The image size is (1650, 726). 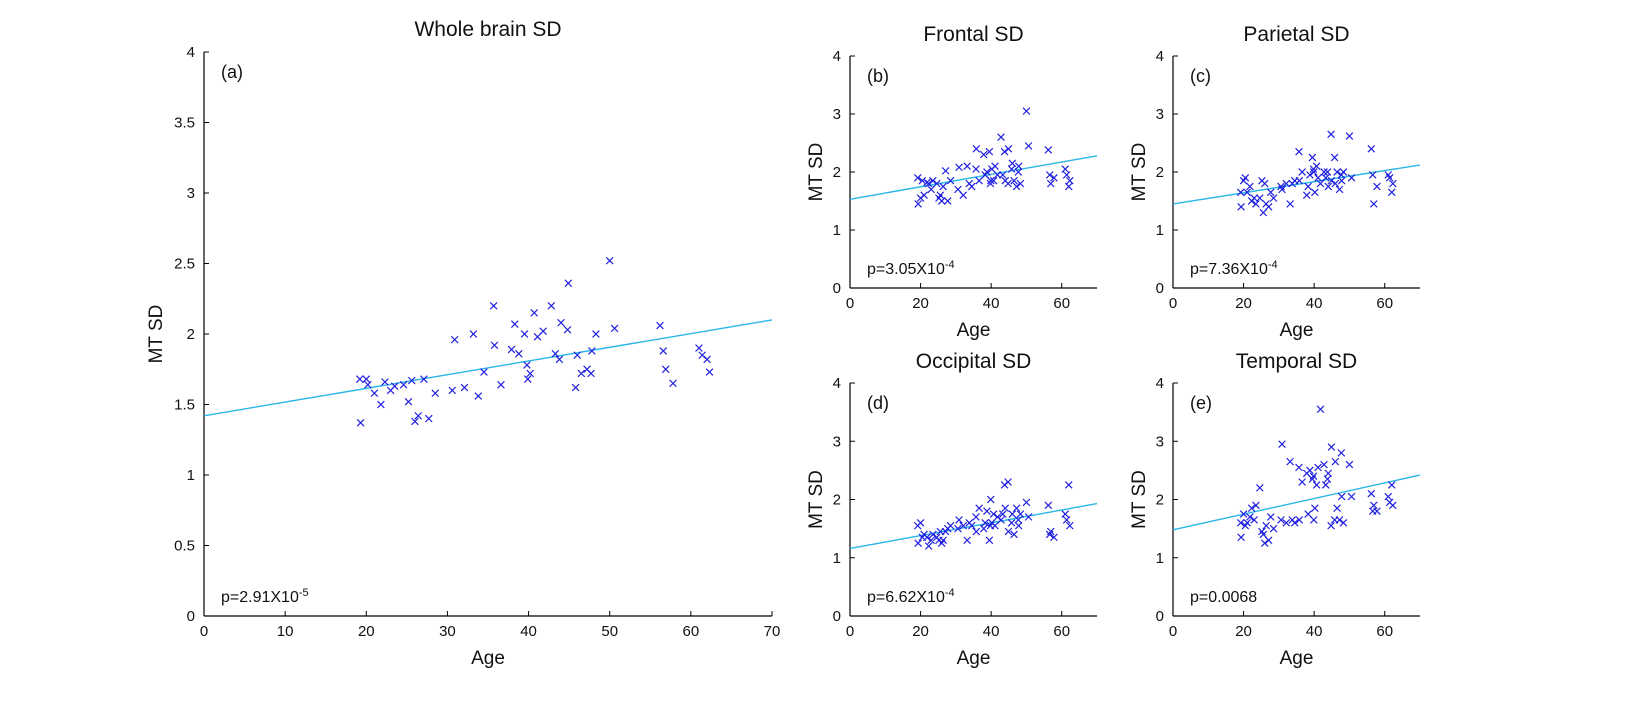 What do you see at coordinates (1296, 34) in the screenshot?
I see `panel-title: Parietal SD` at bounding box center [1296, 34].